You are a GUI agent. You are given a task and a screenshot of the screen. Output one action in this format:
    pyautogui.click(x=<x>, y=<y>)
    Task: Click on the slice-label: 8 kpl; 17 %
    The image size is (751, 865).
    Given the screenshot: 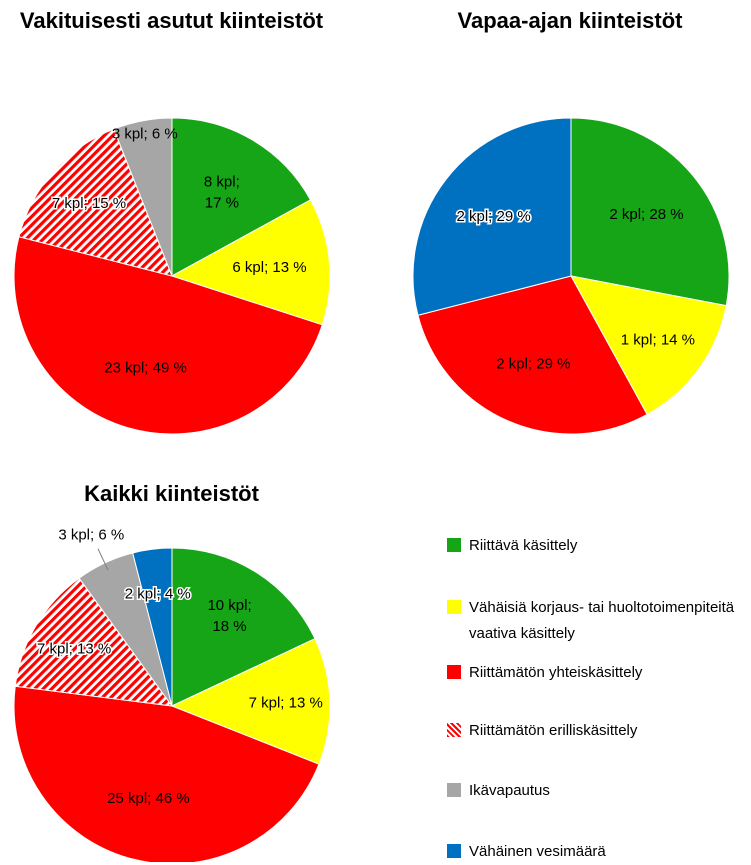 What is the action you would take?
    pyautogui.click(x=222, y=192)
    